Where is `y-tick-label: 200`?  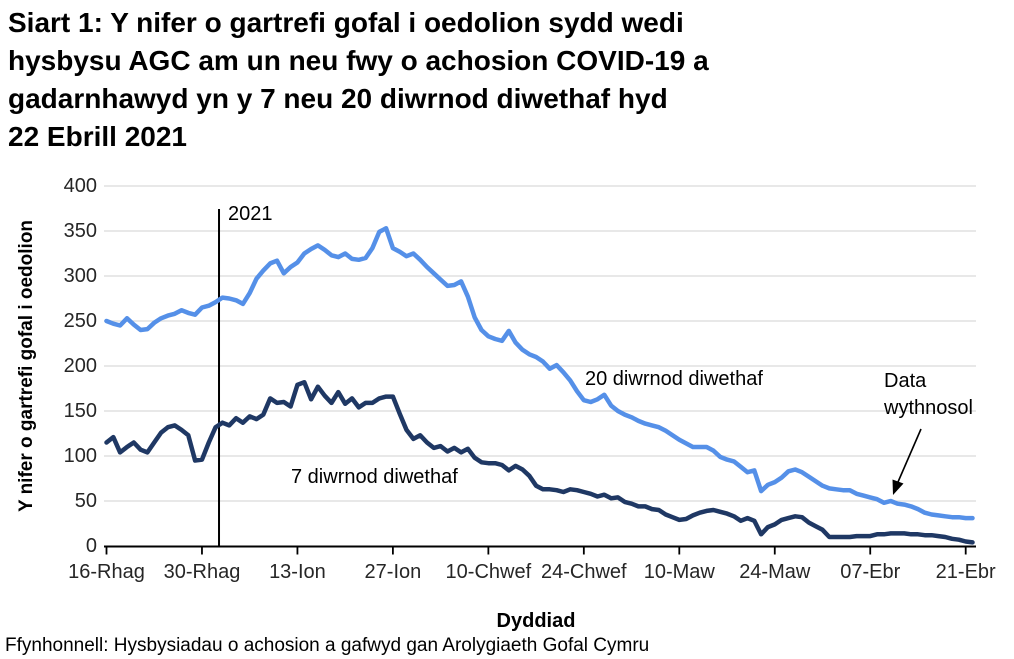 y-tick-label: 200 is located at coordinates (80, 366).